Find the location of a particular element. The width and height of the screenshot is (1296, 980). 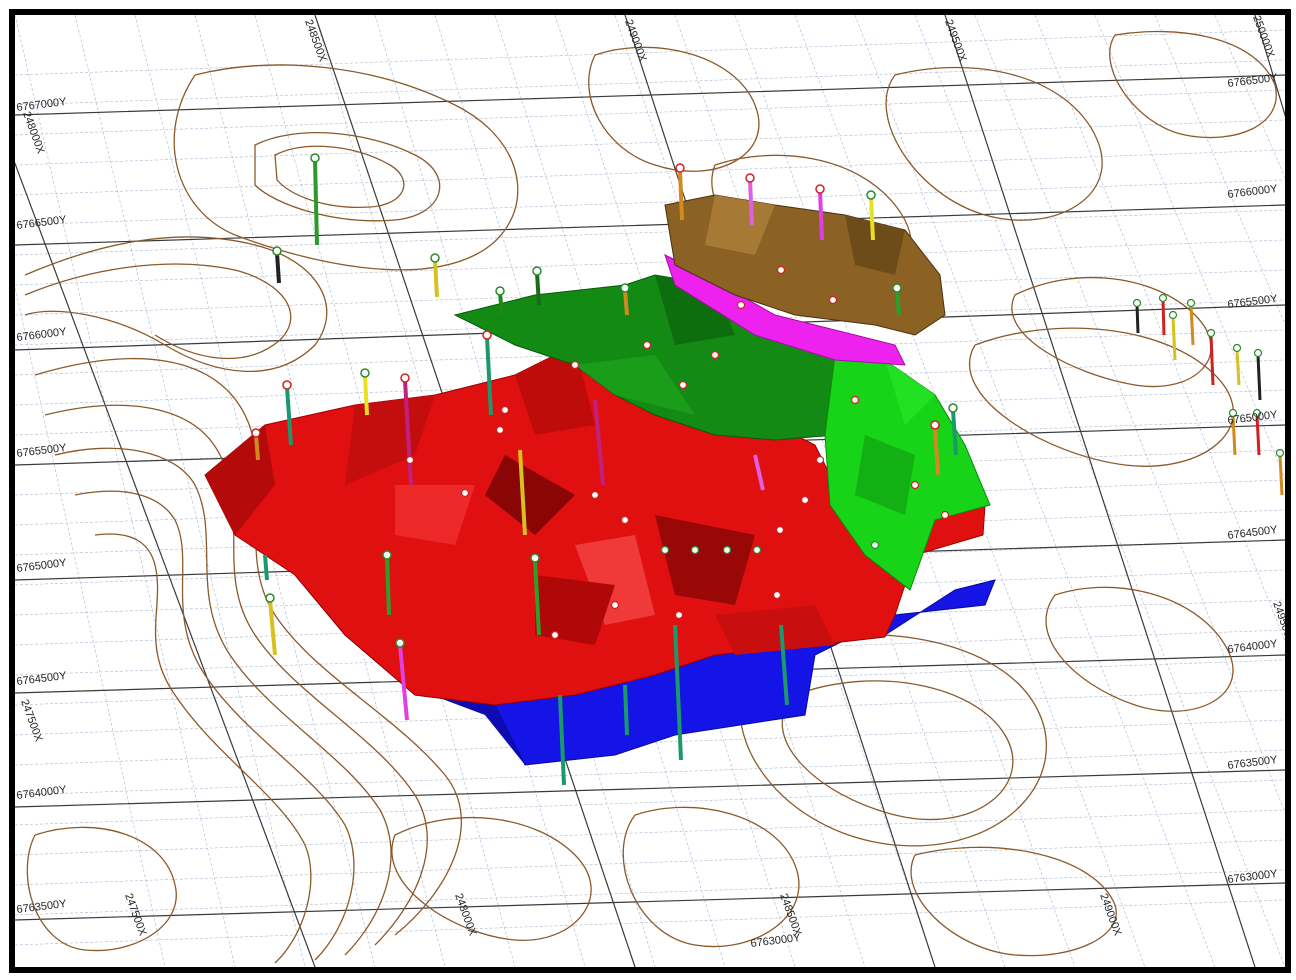

label-x-bottom-0: 247500X is located at coordinates (135, 915).